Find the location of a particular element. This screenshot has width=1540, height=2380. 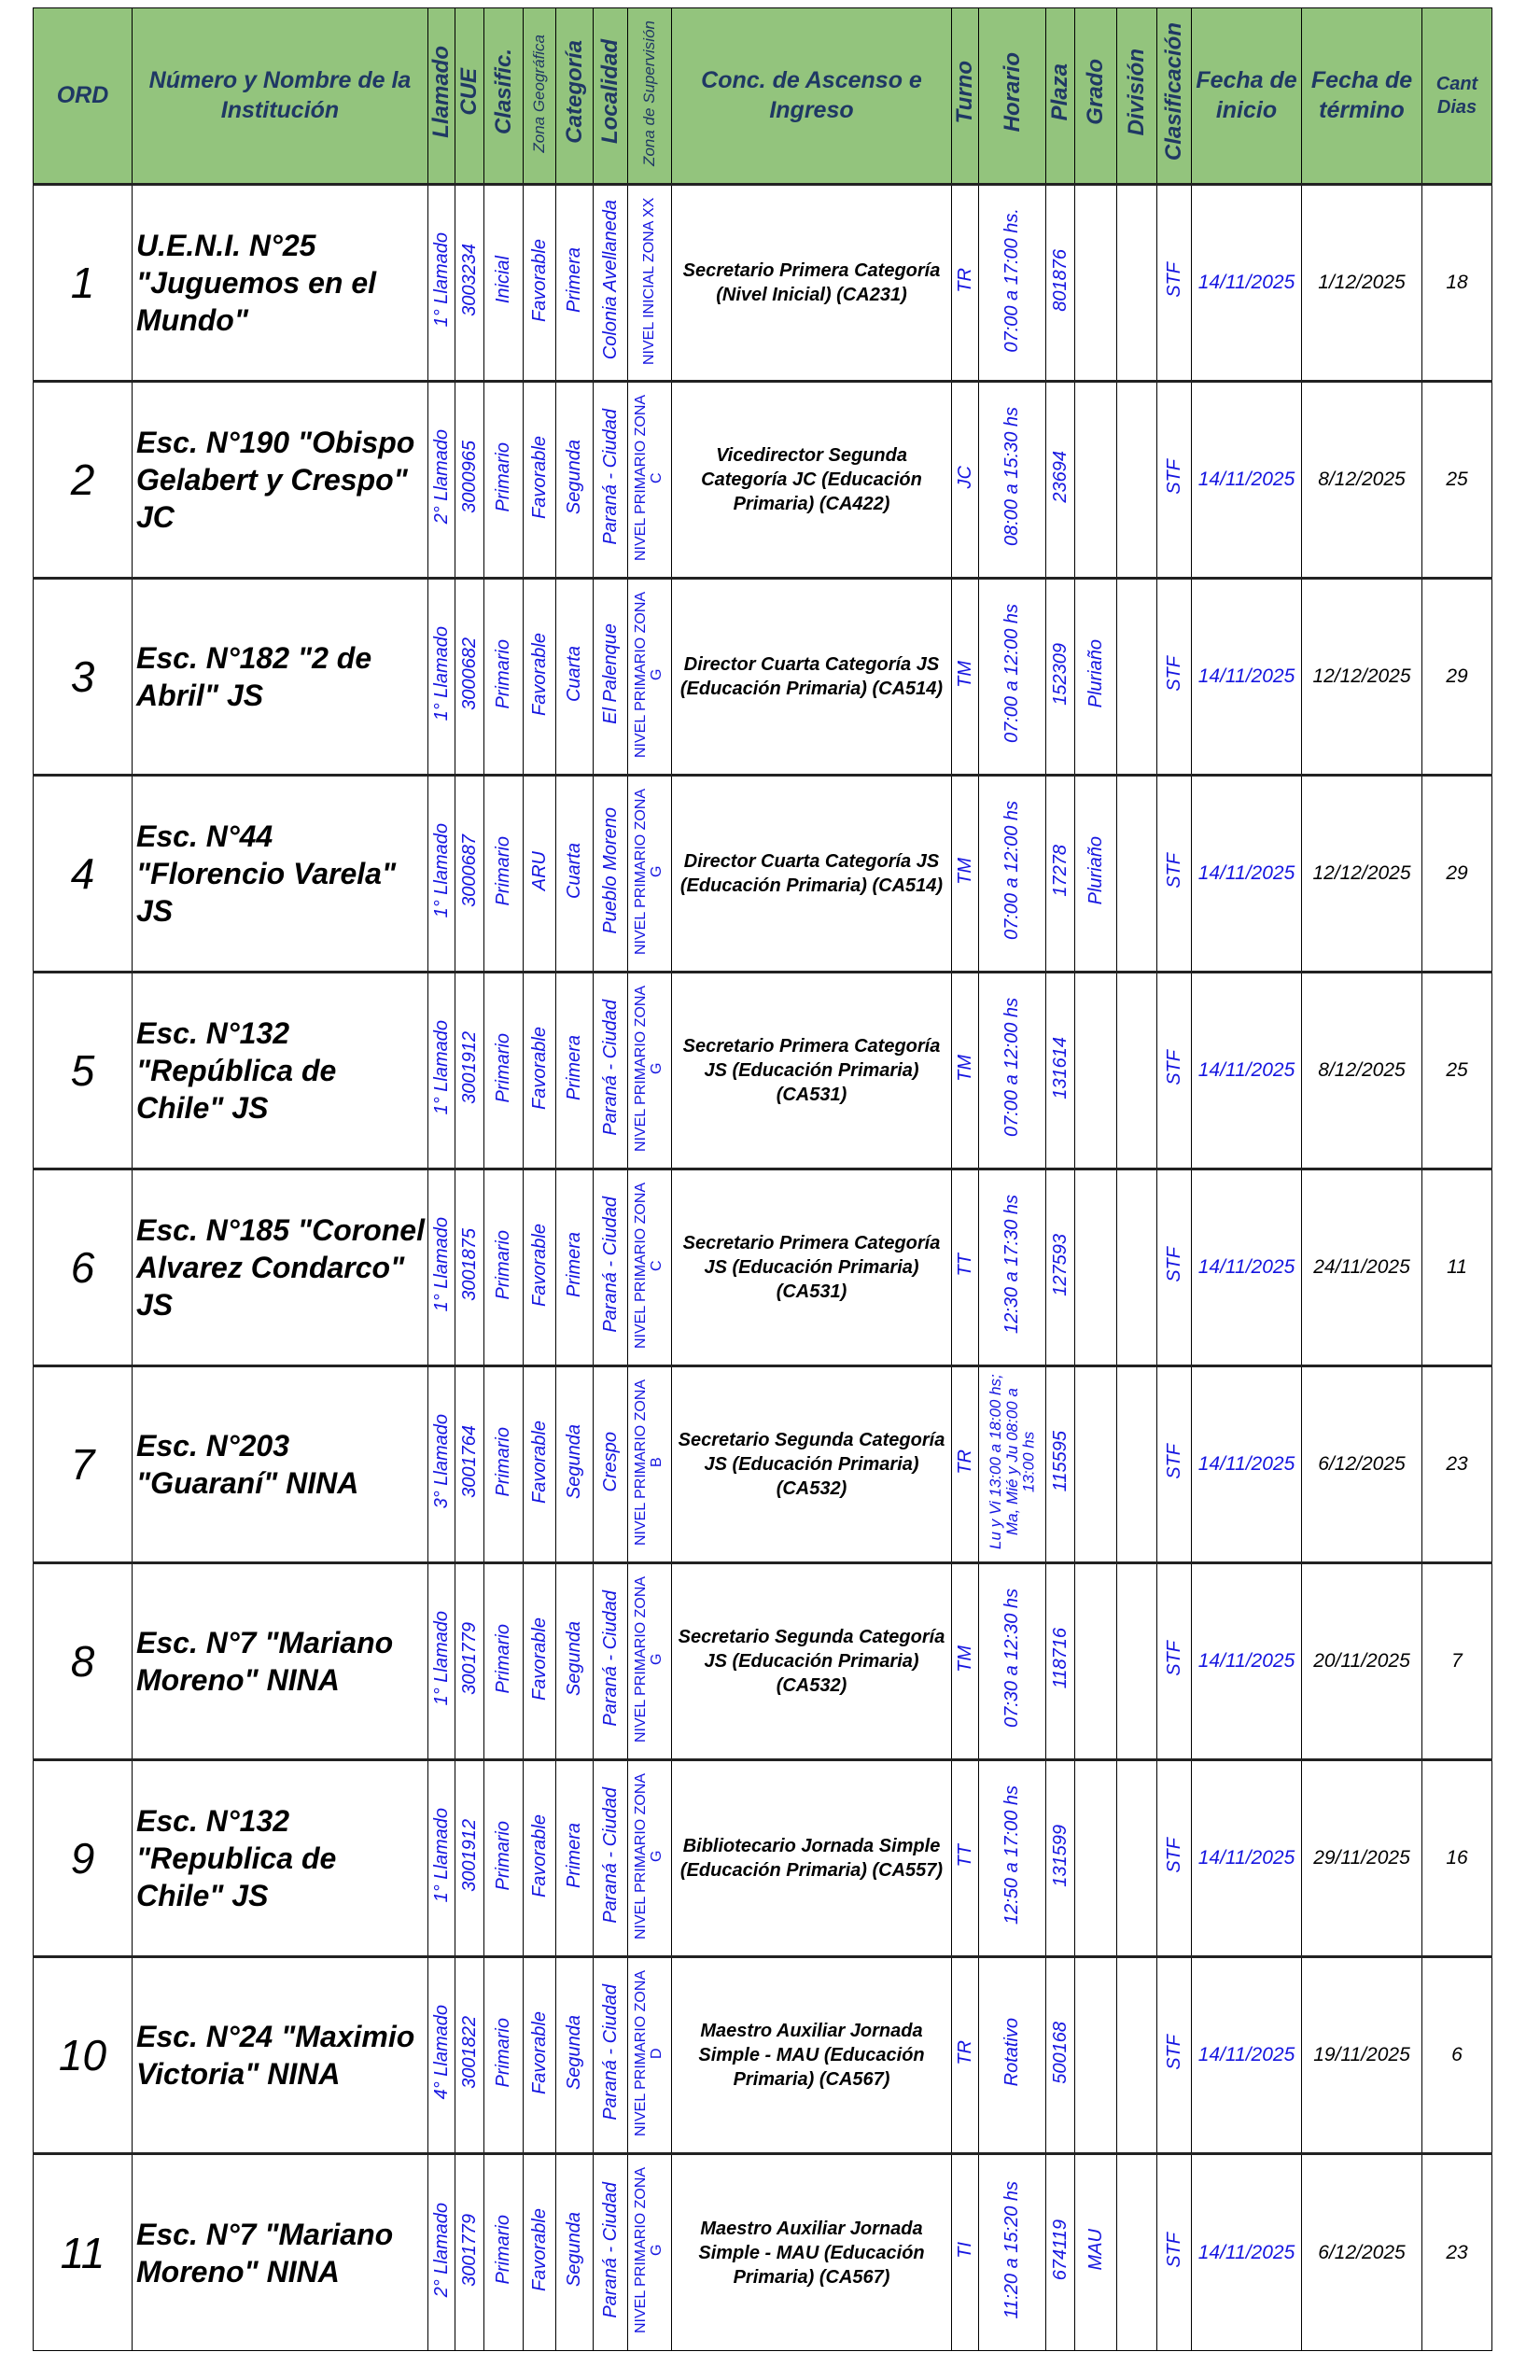

cell-nombre: Esc. N°44 "Florencio Varela" JS is located at coordinates (280, 873).